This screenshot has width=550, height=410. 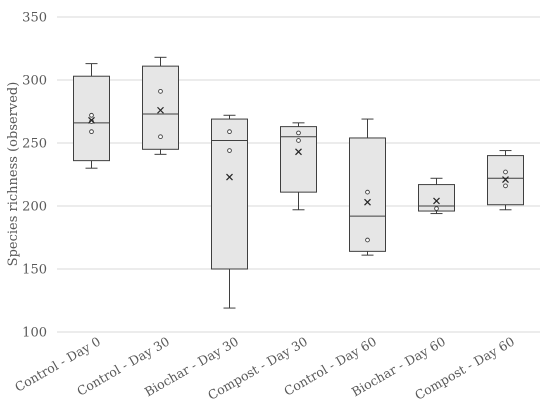 I want to click on y-tick-label: 250, so click(x=34, y=144).